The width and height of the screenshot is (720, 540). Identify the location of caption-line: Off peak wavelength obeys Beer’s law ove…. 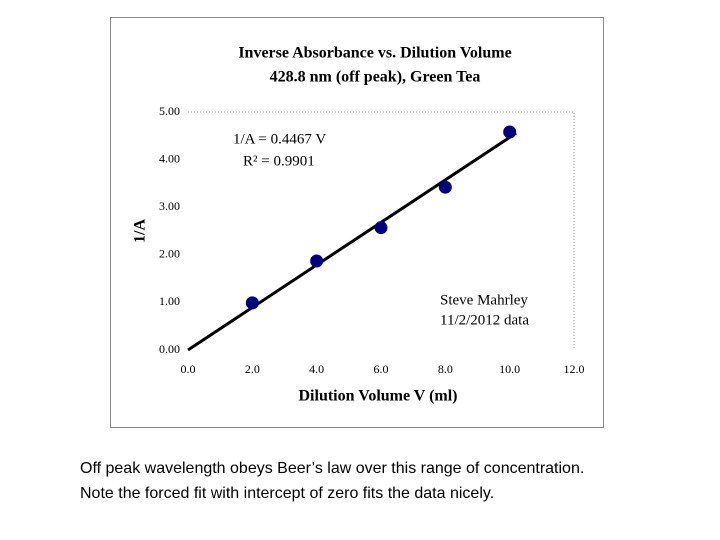
(332, 468).